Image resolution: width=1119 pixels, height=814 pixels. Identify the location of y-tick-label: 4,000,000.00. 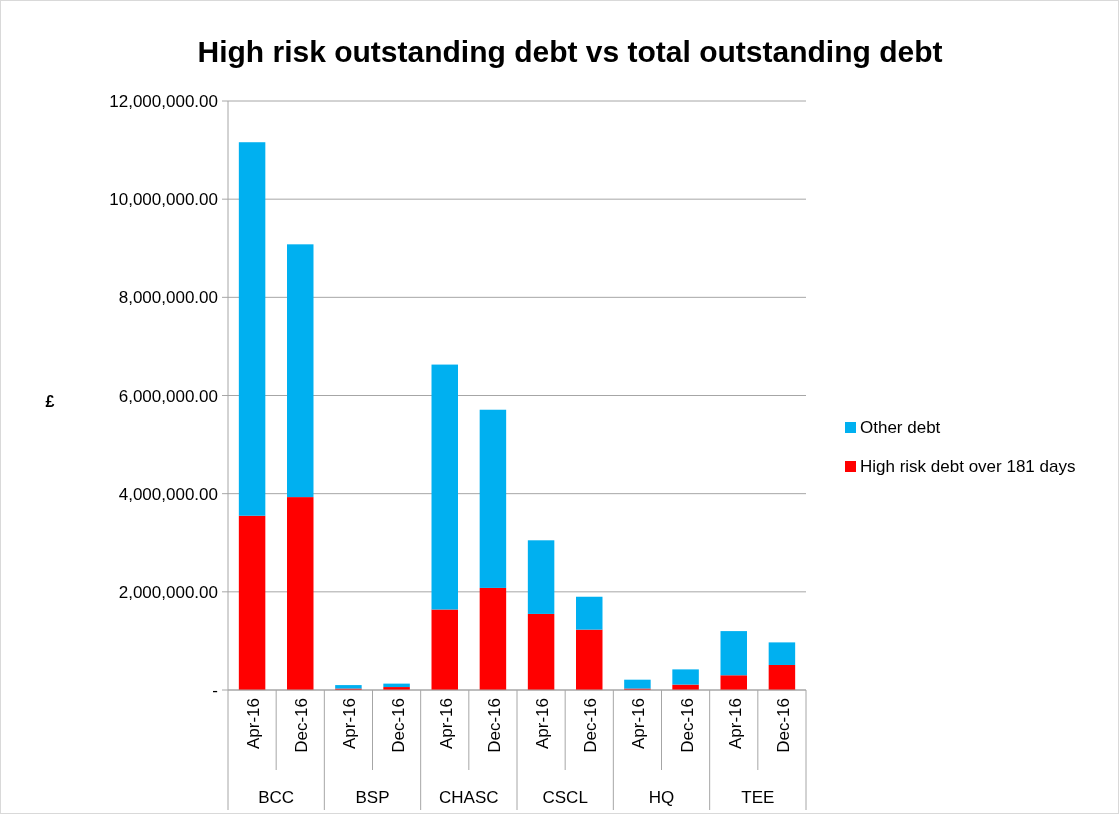
(168, 494).